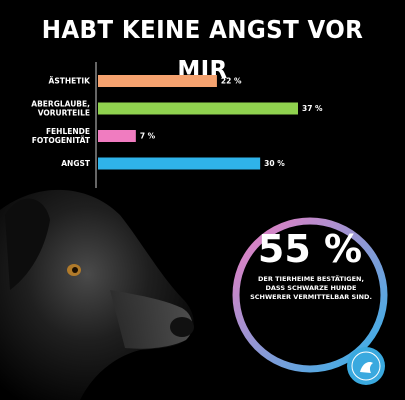 The height and width of the screenshot is (400, 405). Describe the element at coordinates (202, 49) in the screenshot. I see `page-title: HABT KEINE ANGST VOR MIR` at that location.